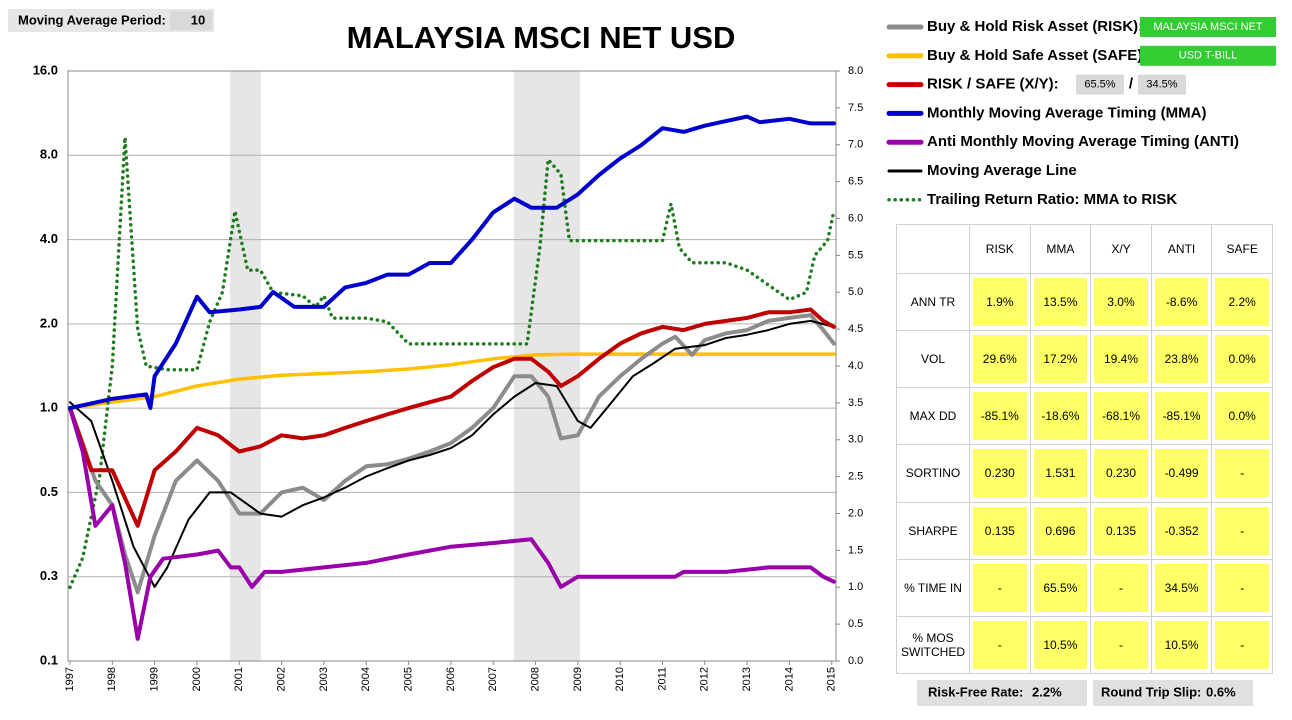  I want to click on table-cell-box: 34.5%, so click(1181, 587).